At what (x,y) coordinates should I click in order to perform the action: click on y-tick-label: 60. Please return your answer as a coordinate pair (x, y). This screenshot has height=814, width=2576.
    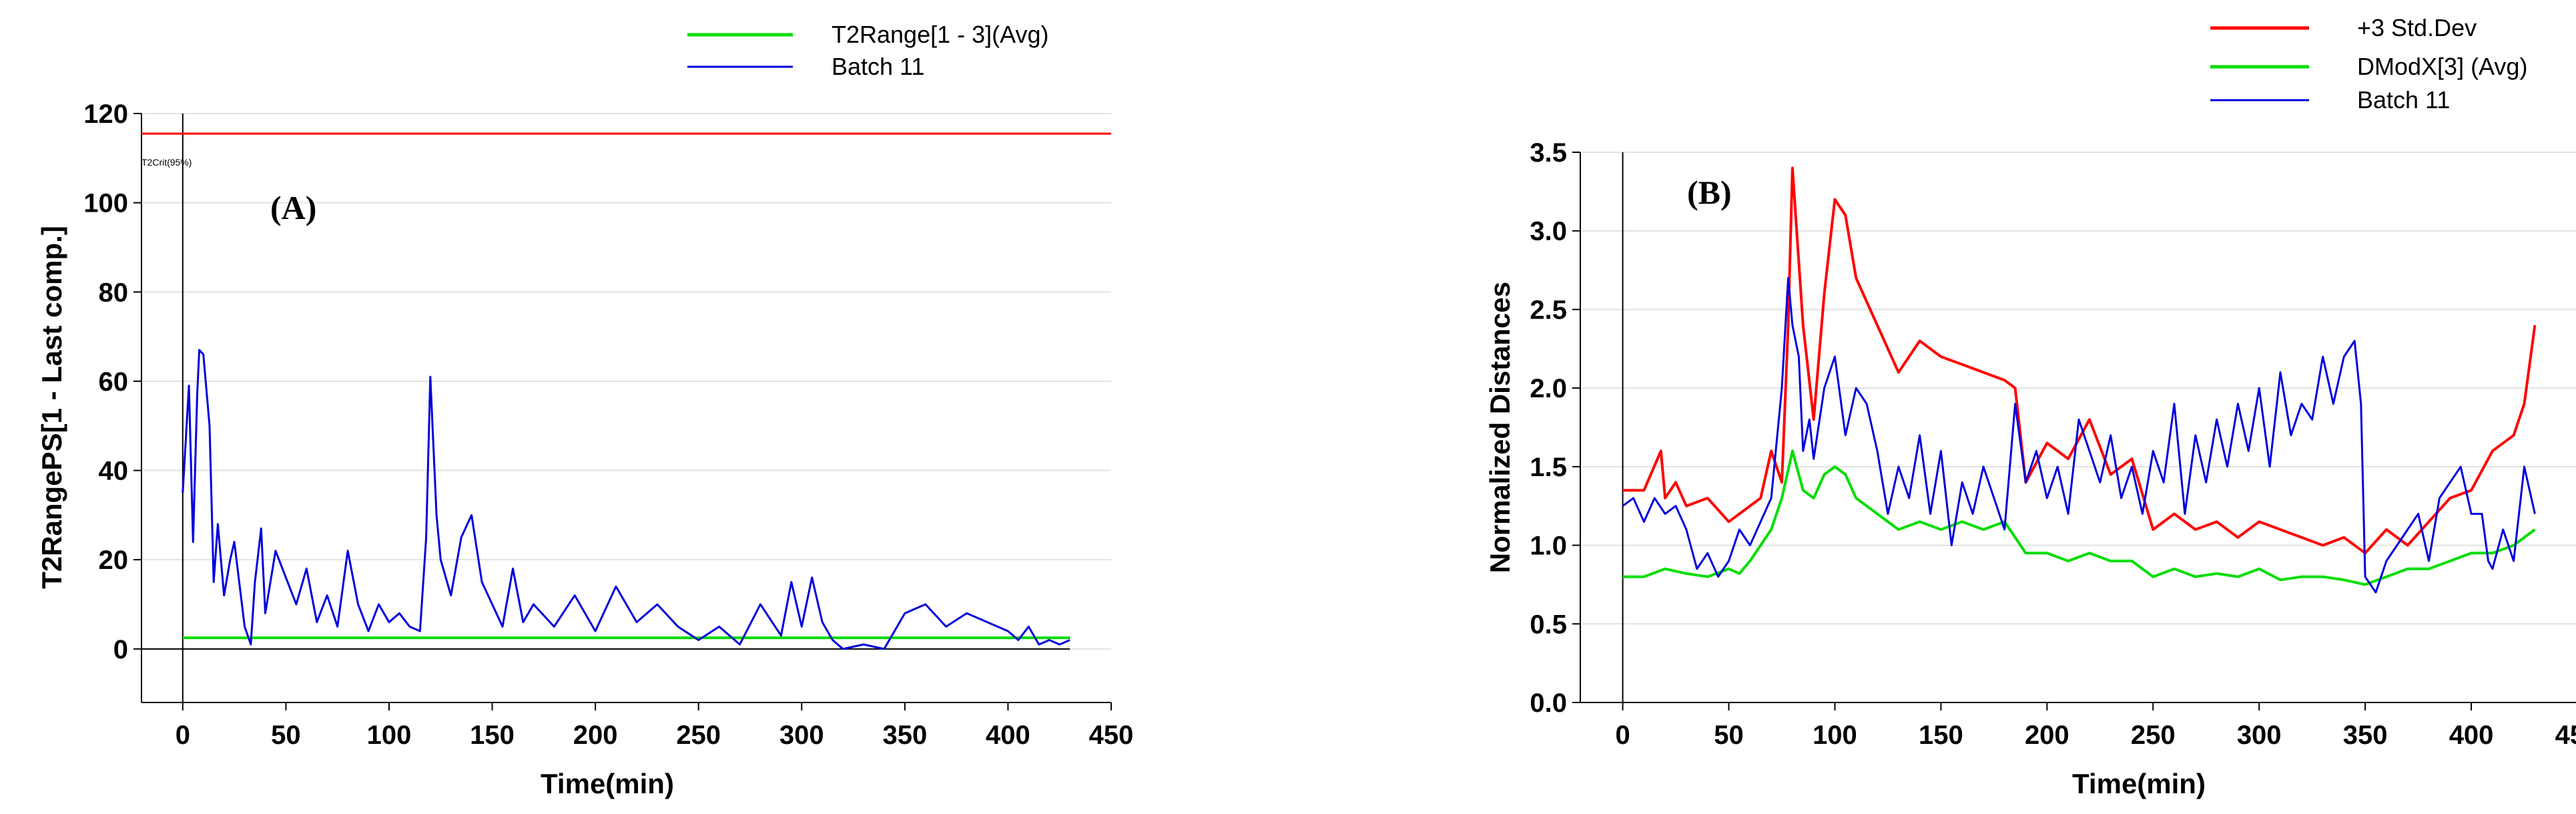
    Looking at the image, I should click on (114, 382).